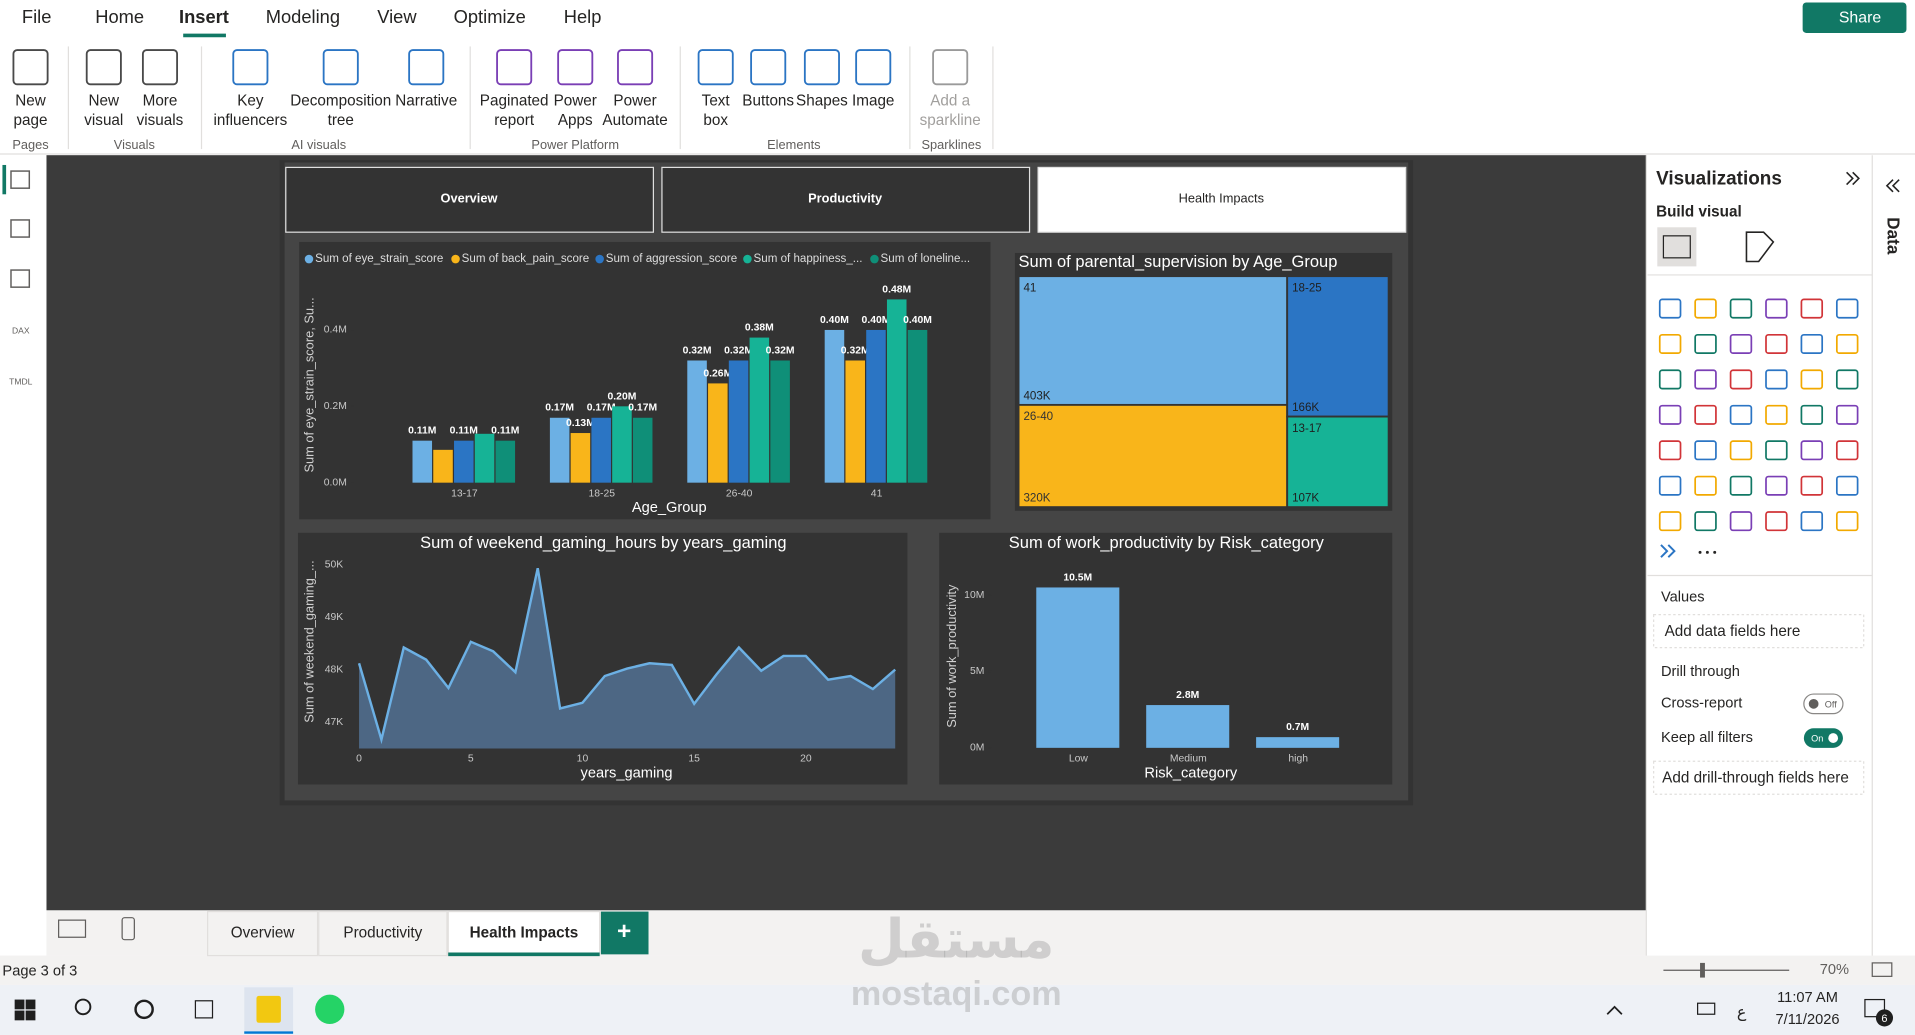 This screenshot has width=1915, height=1035. I want to click on legend-label: Sum of aggression_score, so click(671, 258).